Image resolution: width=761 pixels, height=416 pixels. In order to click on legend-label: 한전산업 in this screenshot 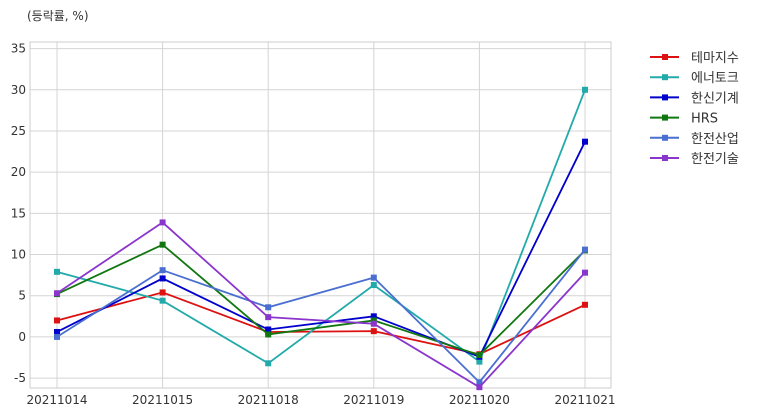, I will do `click(715, 139)`.